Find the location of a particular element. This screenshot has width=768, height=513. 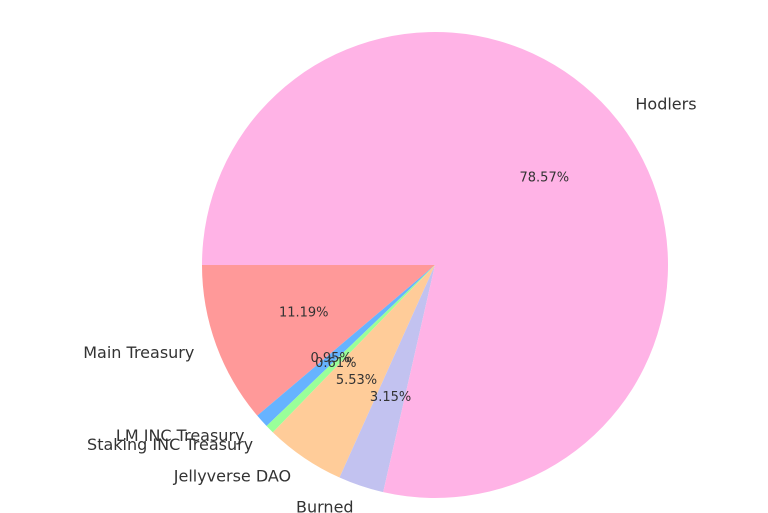

slice-label: Main Treasury is located at coordinates (138, 352).